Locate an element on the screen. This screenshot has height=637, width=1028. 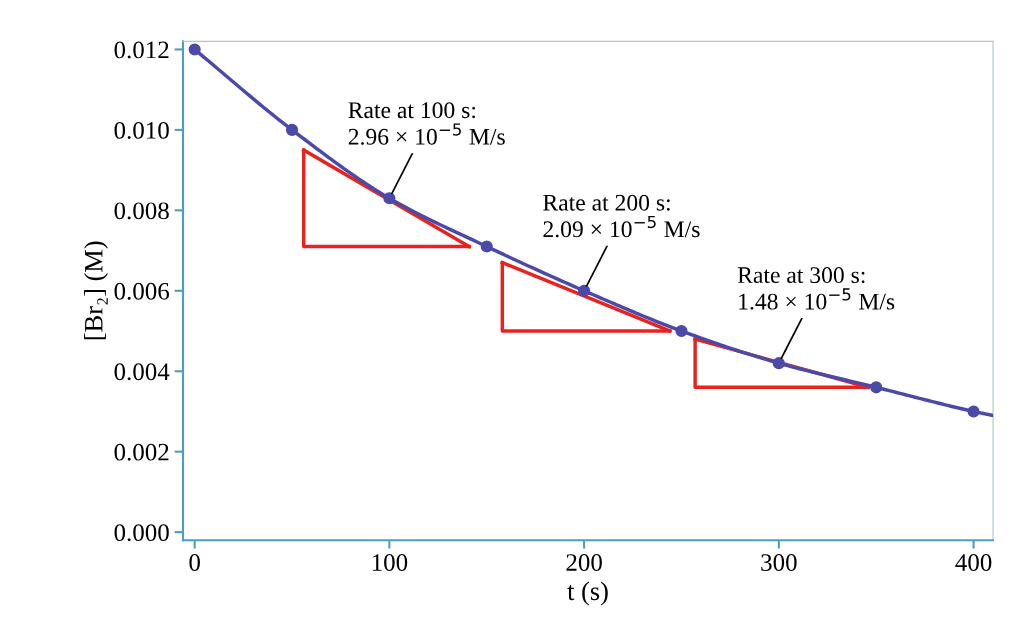
annotation: Rate at 100 s: 2.96 × 10$^{−5}$ M/s is located at coordinates (426, 123).